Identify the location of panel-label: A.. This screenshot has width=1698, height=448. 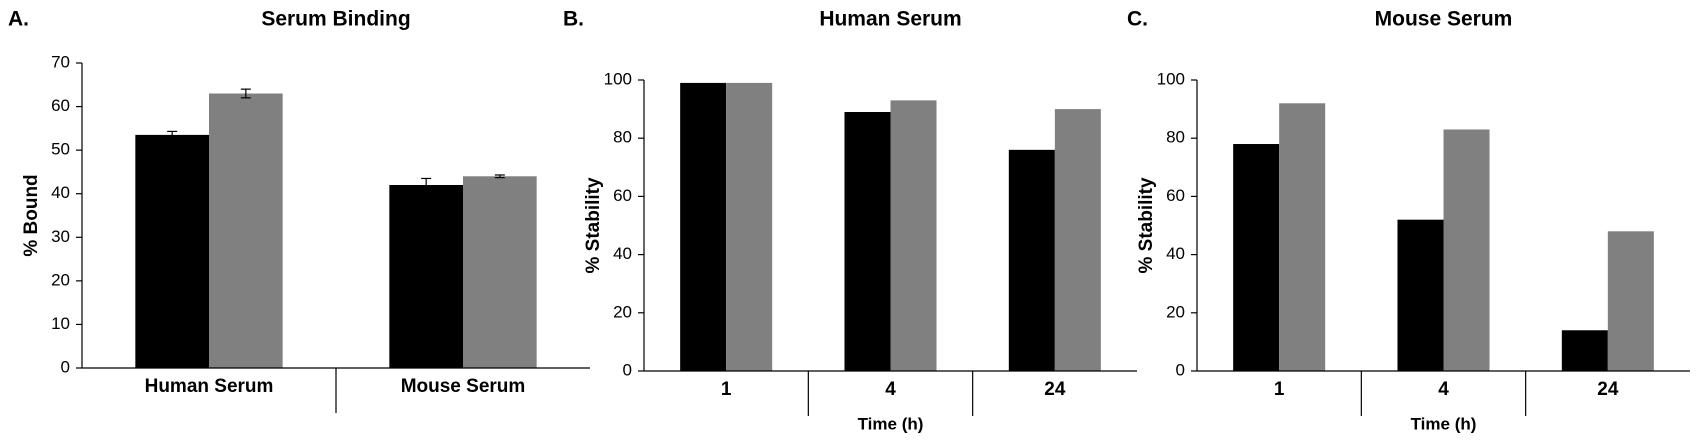
(18, 19).